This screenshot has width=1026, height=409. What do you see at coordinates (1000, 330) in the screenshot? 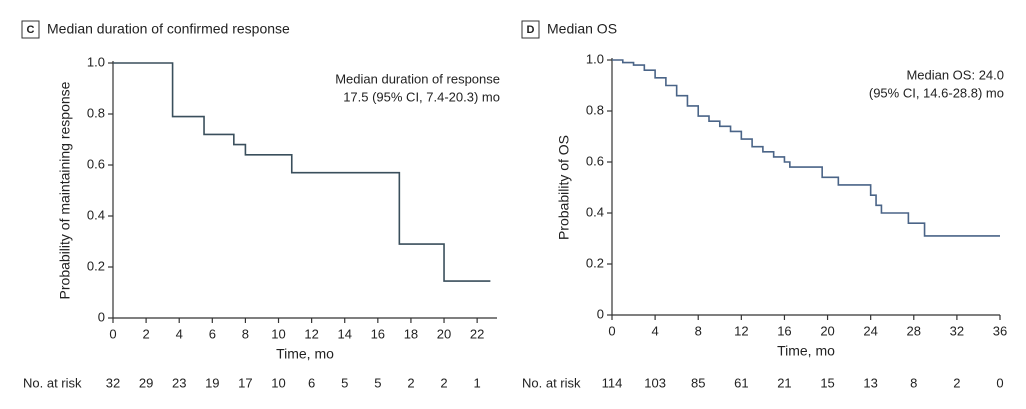
I see `x-tick-label: 36` at bounding box center [1000, 330].